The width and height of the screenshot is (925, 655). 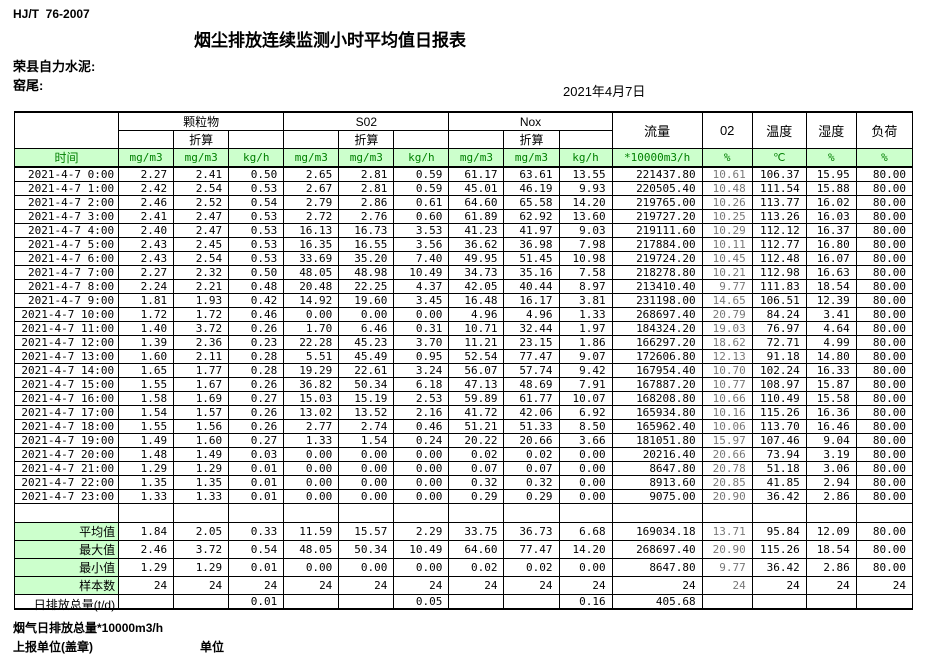 What do you see at coordinates (831, 188) in the screenshot?
I see `value-cell: 15.88` at bounding box center [831, 188].